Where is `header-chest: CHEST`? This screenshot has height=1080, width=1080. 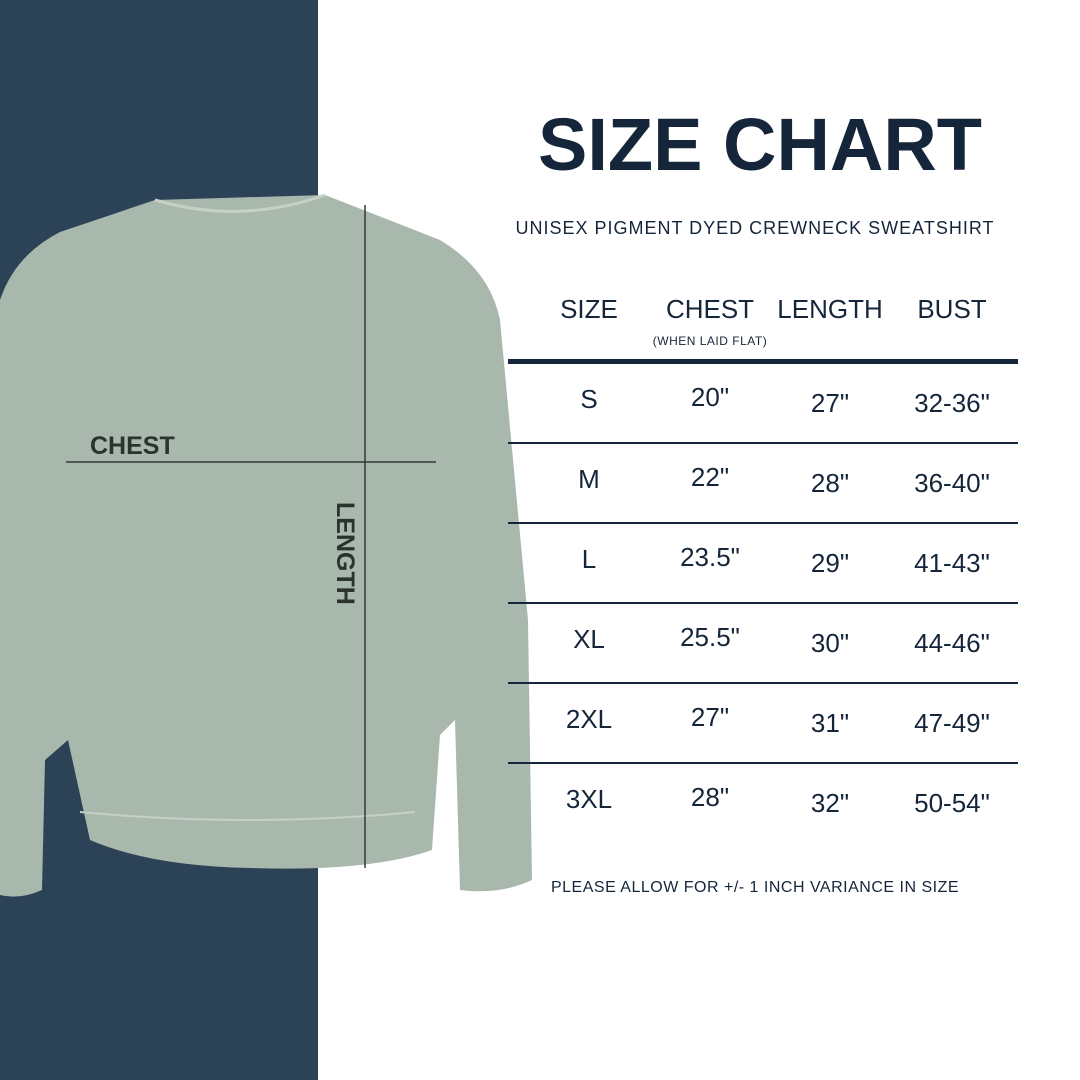
header-chest: CHEST is located at coordinates (710, 309).